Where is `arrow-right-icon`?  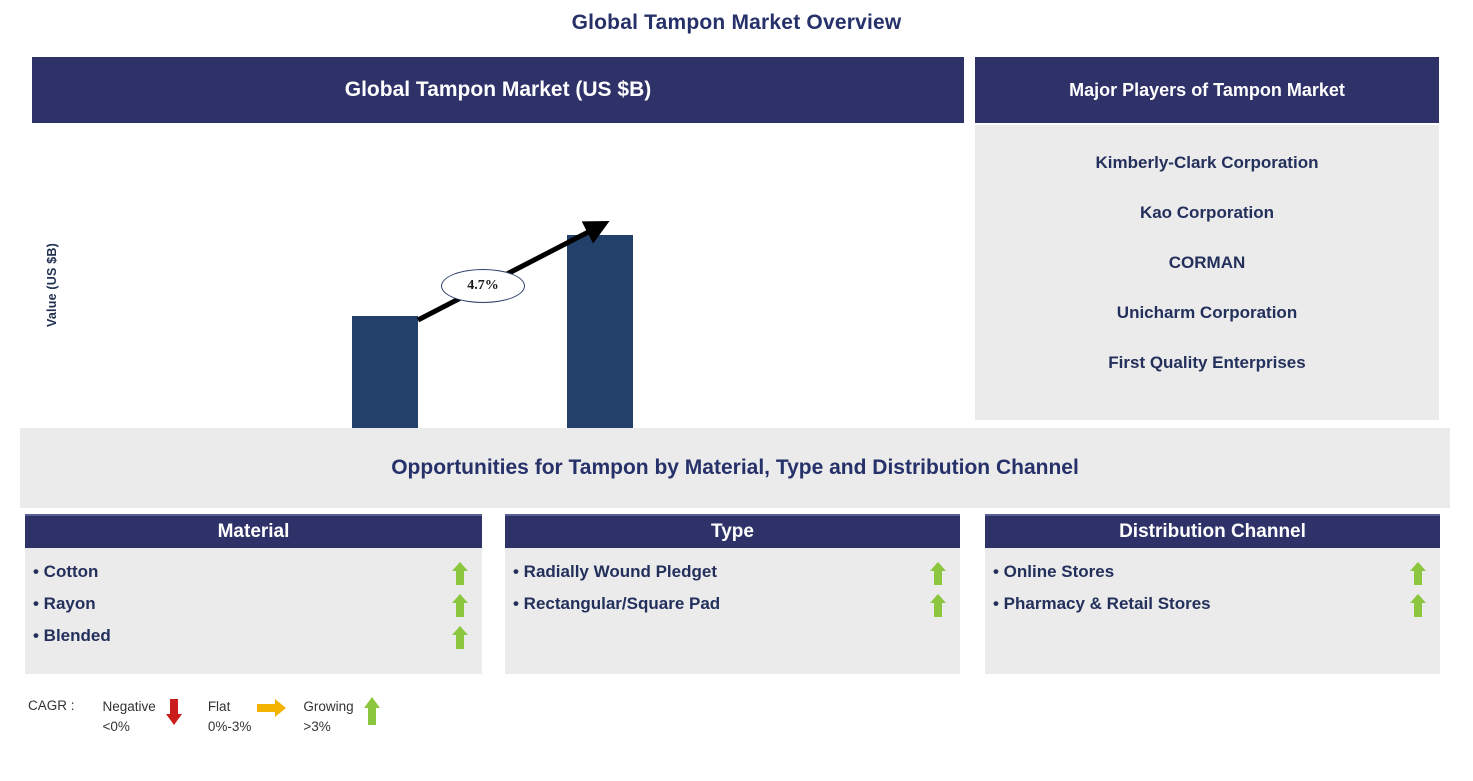
arrow-right-icon is located at coordinates (272, 714).